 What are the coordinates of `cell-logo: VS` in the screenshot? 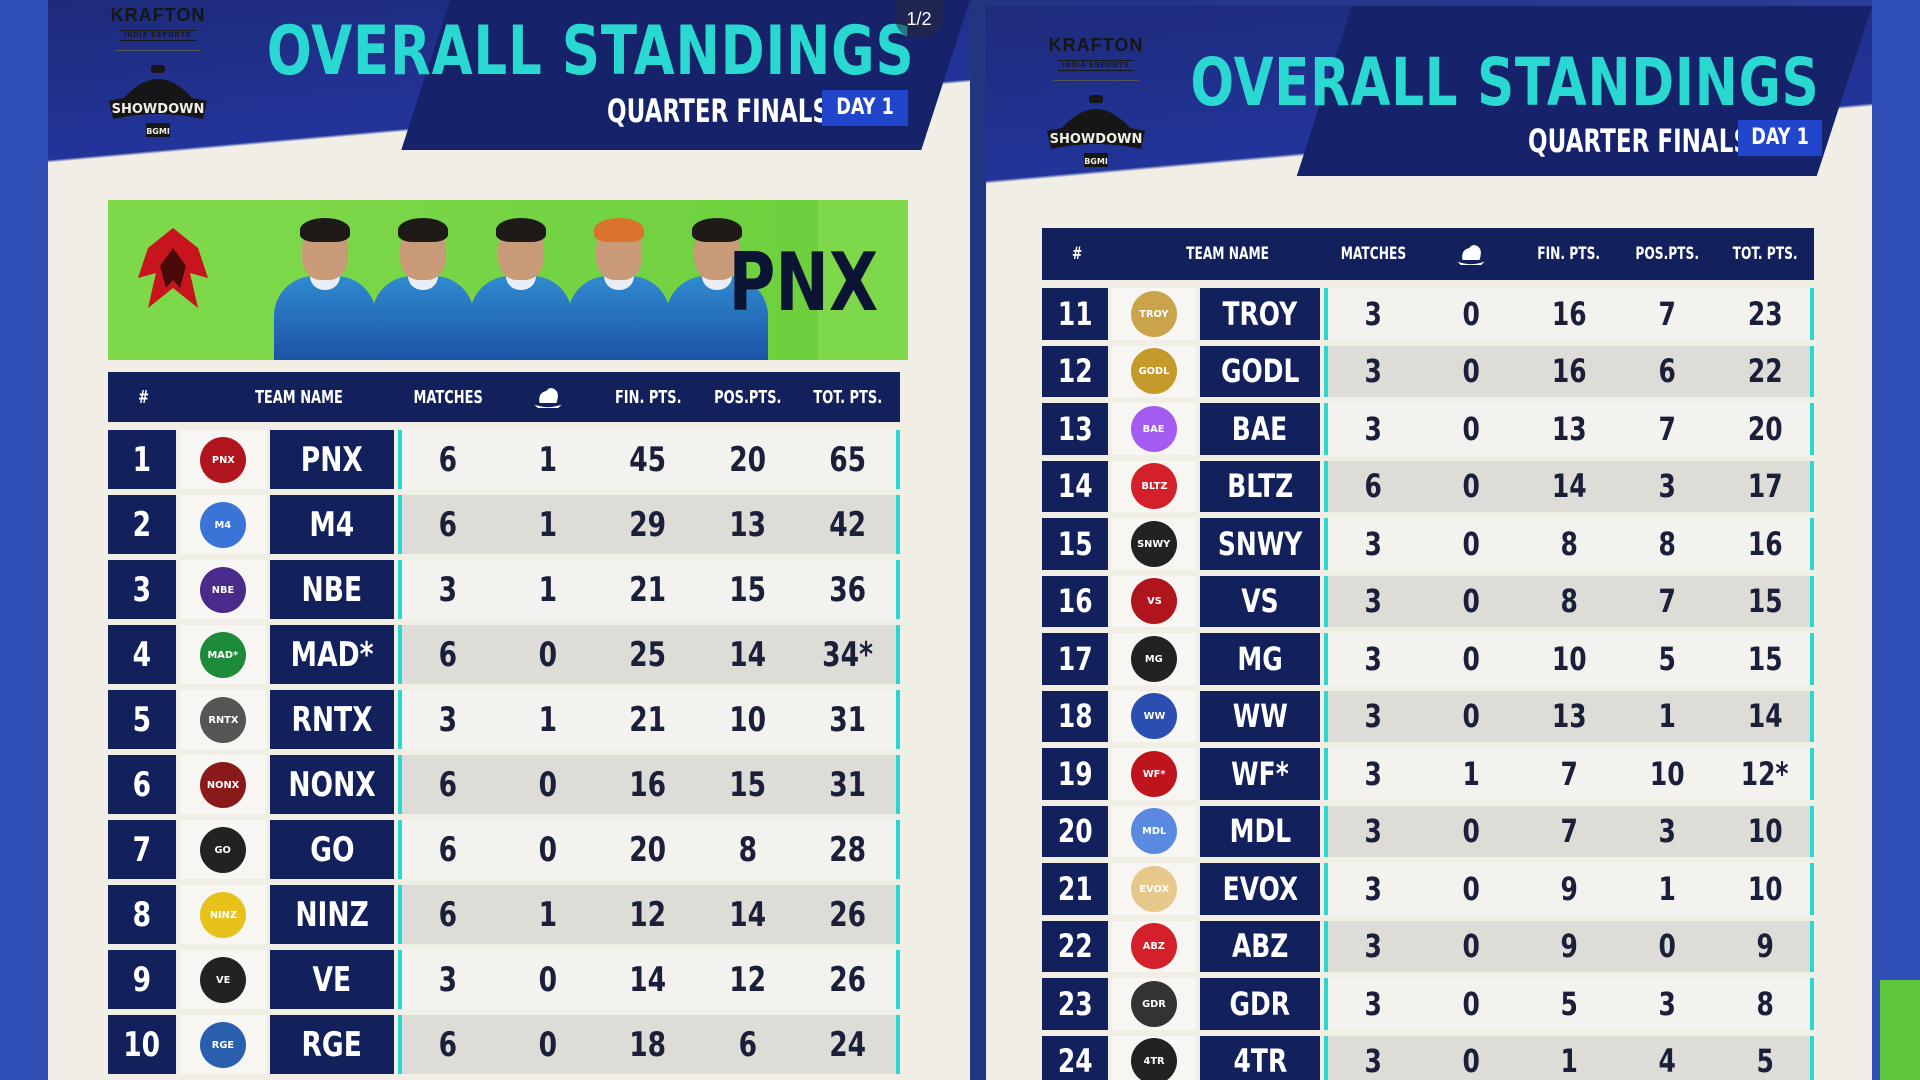 It's located at (1154, 601).